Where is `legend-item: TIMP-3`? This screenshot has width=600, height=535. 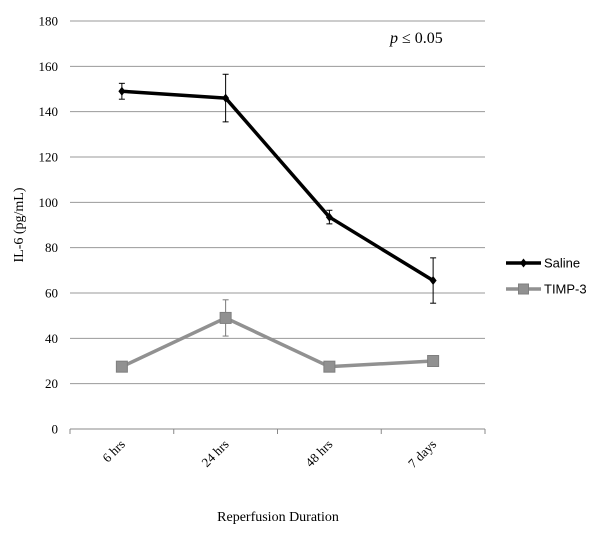 legend-item: TIMP-3 is located at coordinates (546, 289).